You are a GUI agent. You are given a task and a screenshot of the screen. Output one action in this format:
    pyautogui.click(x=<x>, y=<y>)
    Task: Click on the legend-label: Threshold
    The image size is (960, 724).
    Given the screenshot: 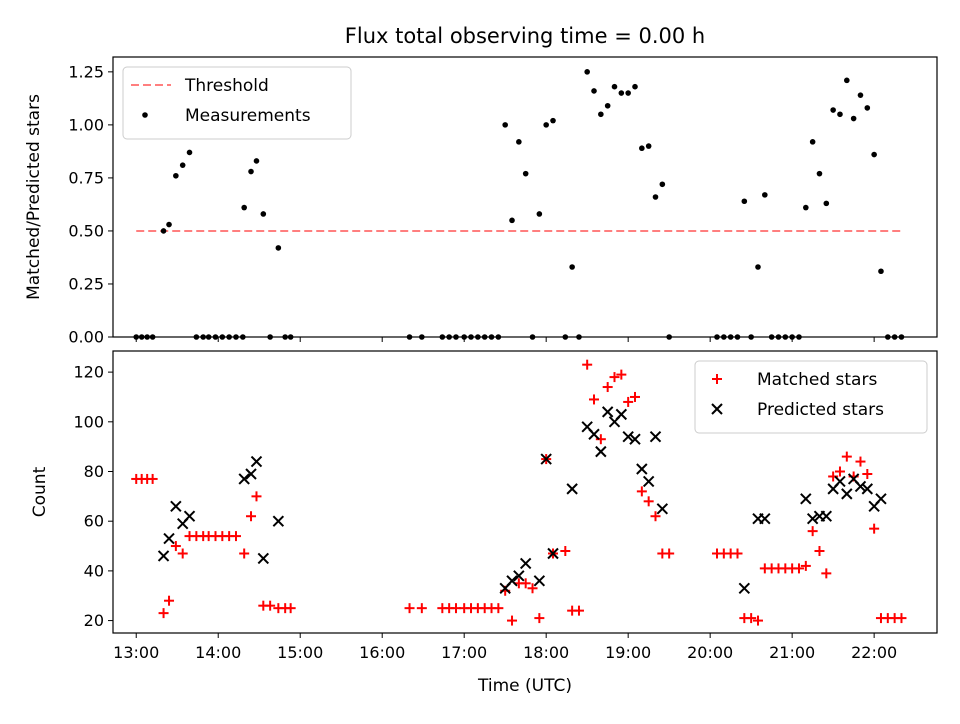 What is the action you would take?
    pyautogui.click(x=226, y=86)
    